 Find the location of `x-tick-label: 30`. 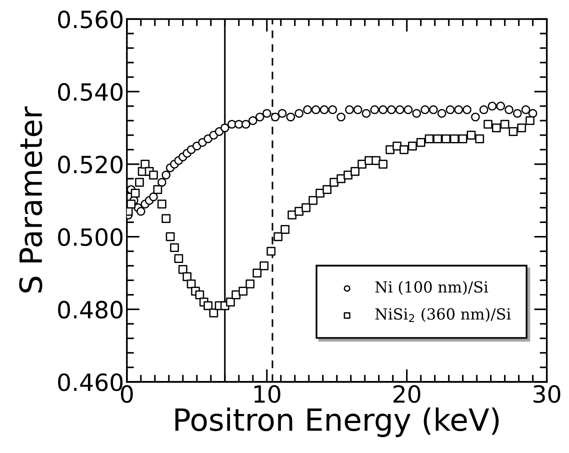

x-tick-label: 30 is located at coordinates (547, 394).